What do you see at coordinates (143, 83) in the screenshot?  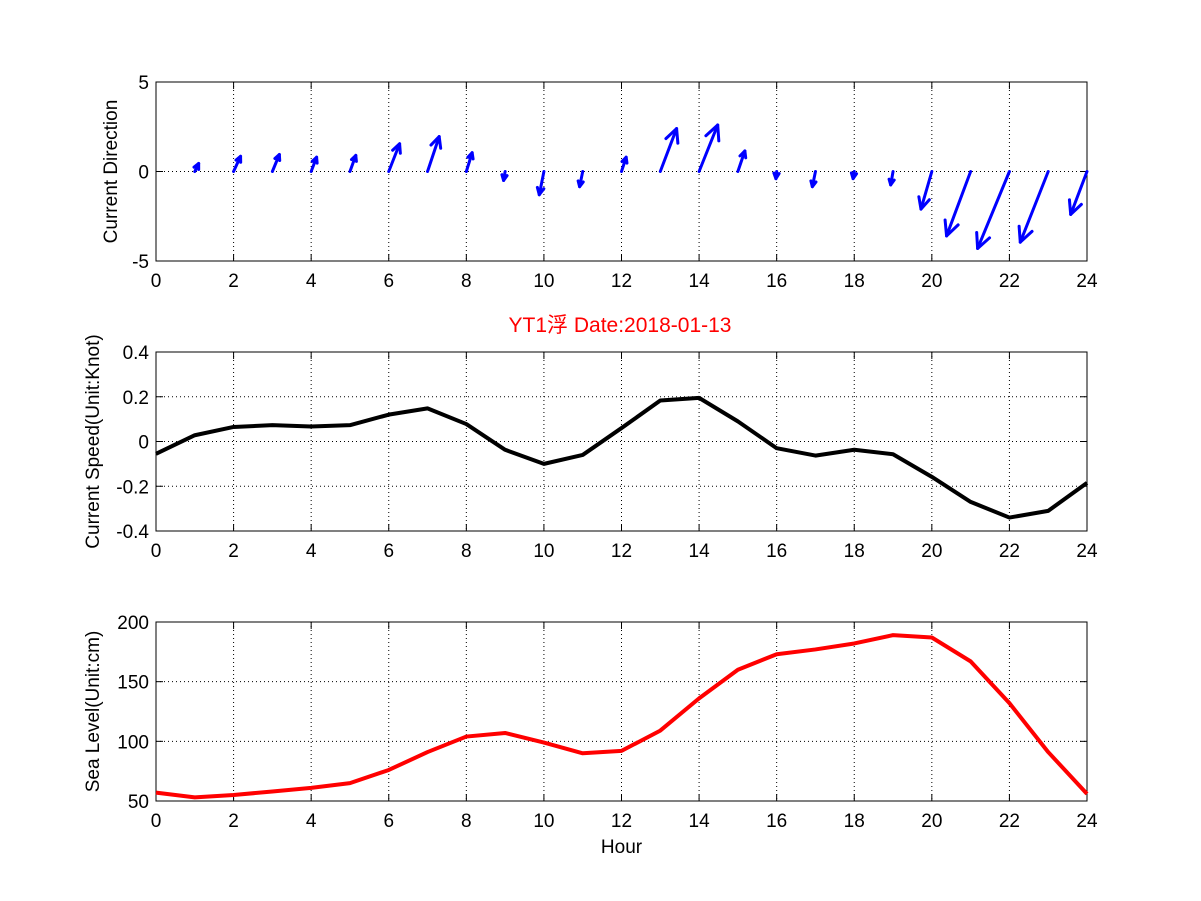 I see `y-tick-label: 5` at bounding box center [143, 83].